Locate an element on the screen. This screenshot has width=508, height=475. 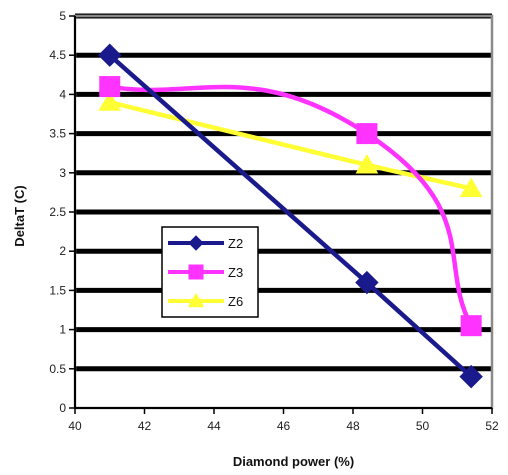
y-tick-label: 4.5 is located at coordinates (57, 55).